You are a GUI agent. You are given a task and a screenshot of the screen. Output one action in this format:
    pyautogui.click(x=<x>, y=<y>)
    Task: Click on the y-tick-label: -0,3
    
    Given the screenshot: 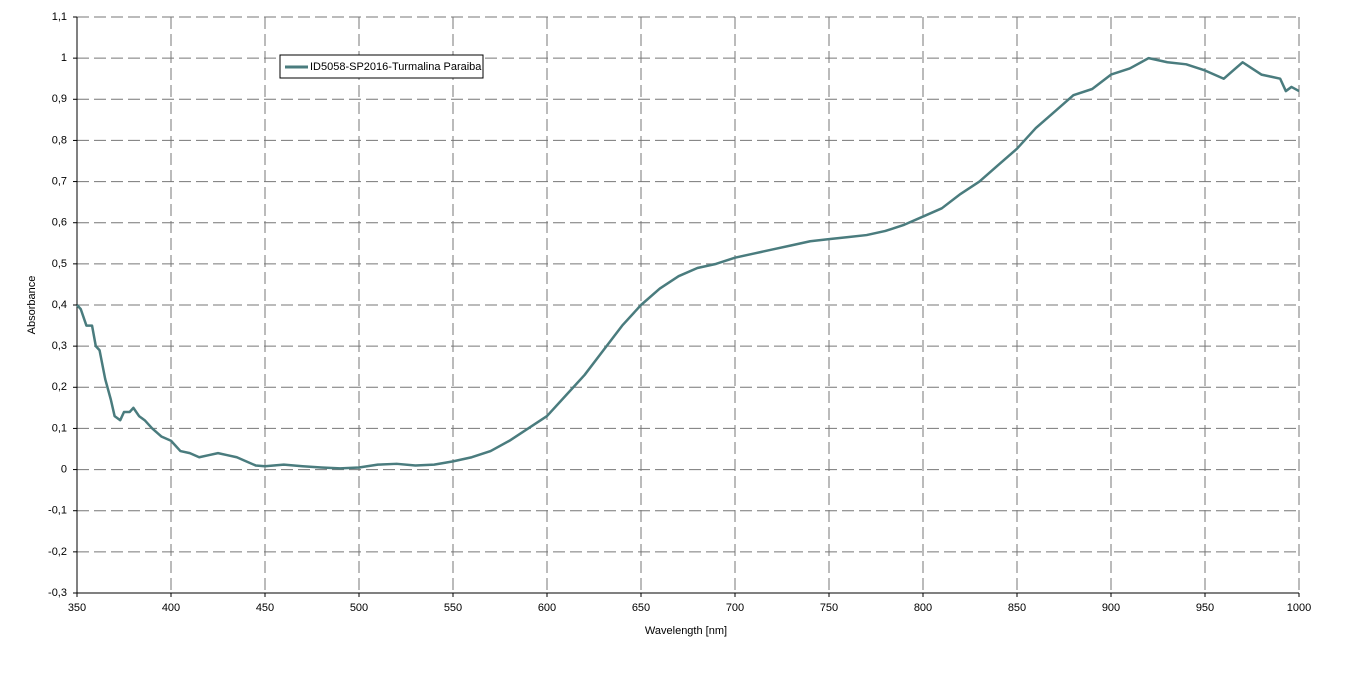 What is the action you would take?
    pyautogui.click(x=57, y=593)
    